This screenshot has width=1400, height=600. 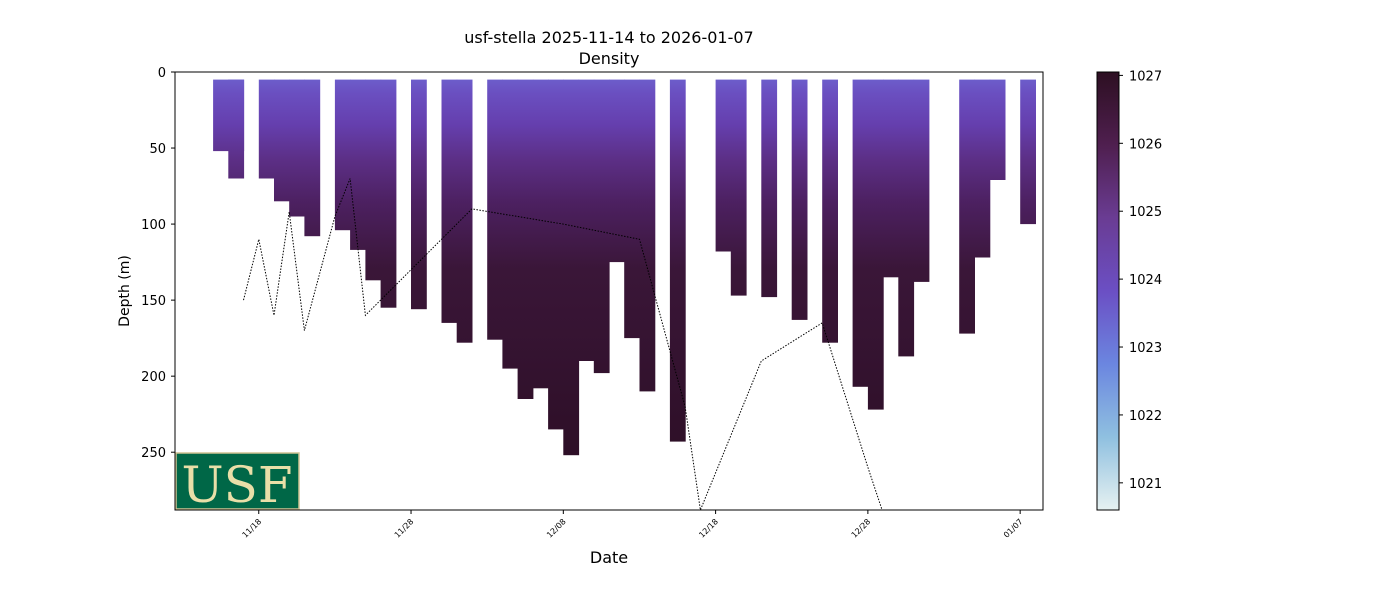 I want to click on x-tick-label: 12/08, so click(x=556, y=528).